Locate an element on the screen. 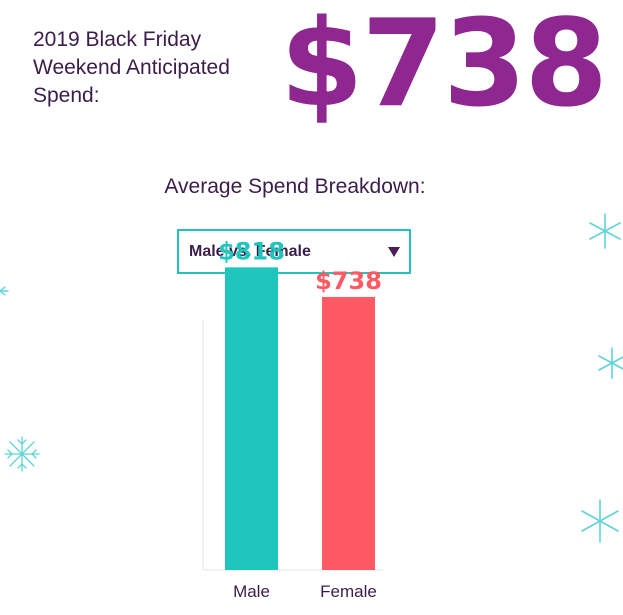 Image resolution: width=623 pixels, height=615 pixels. data-label-female: $738 is located at coordinates (348, 281).